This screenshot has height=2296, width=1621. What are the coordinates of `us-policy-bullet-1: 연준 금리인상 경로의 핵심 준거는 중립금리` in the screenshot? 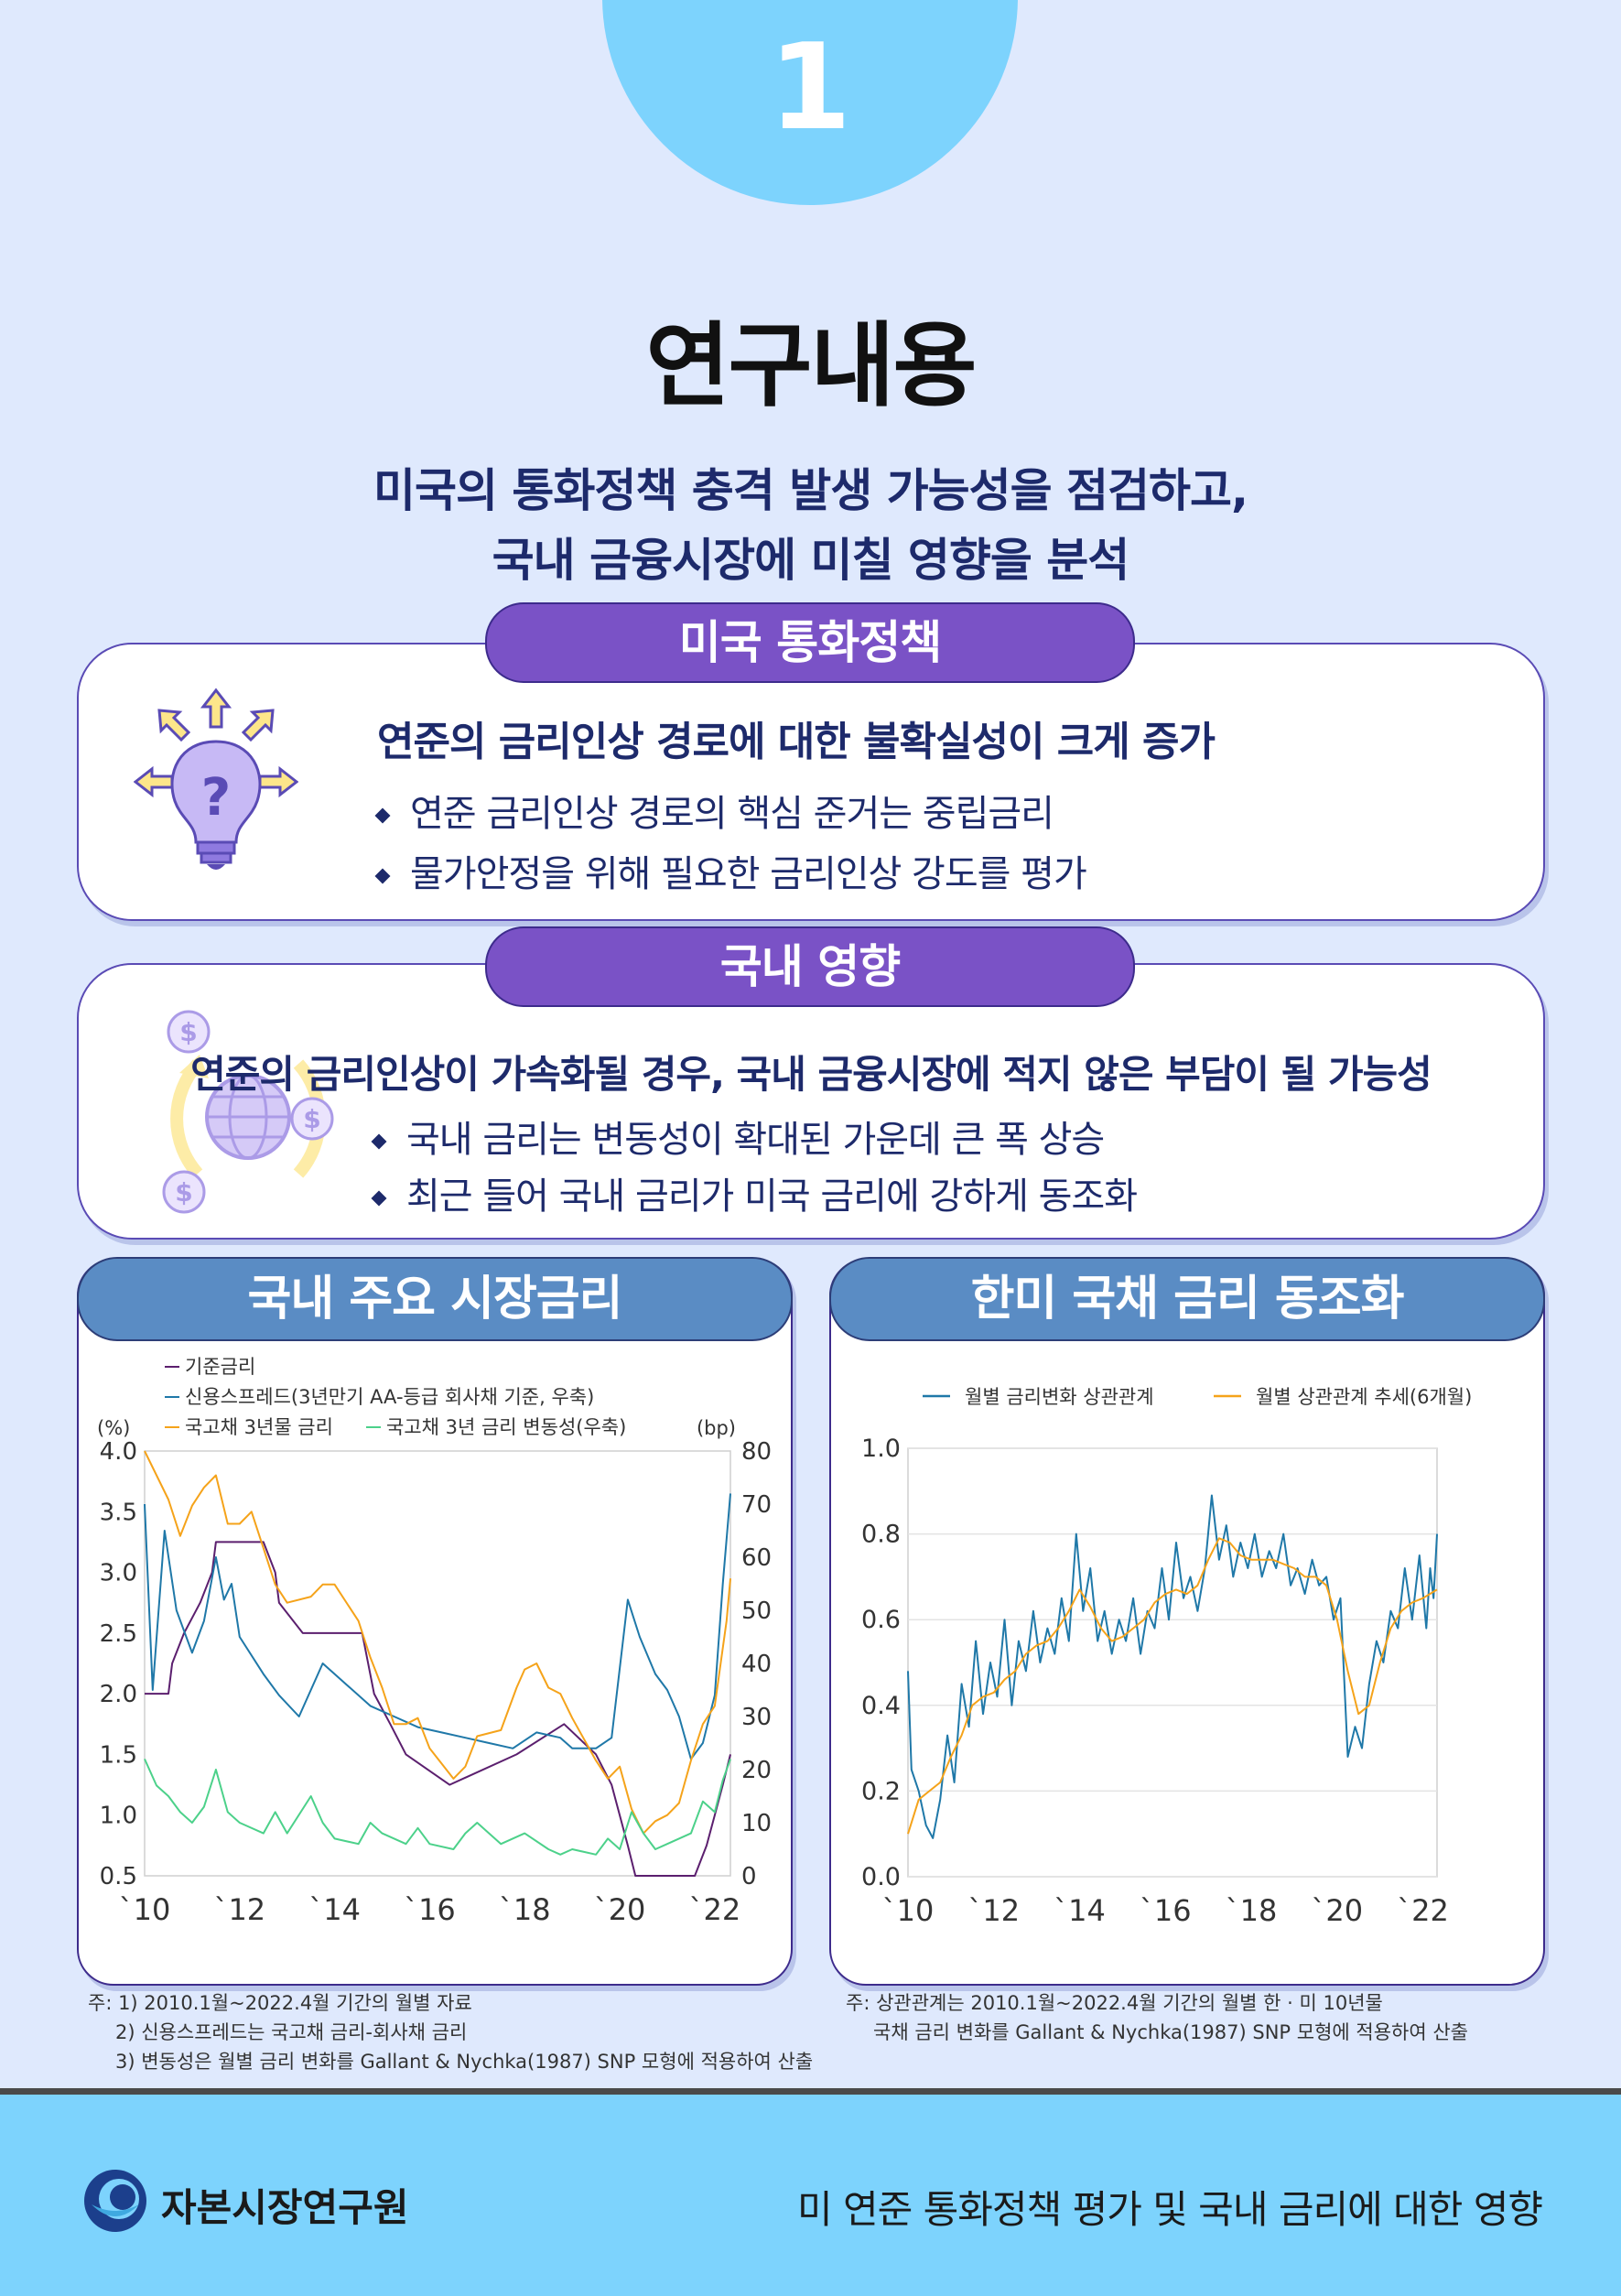 It's located at (714, 810).